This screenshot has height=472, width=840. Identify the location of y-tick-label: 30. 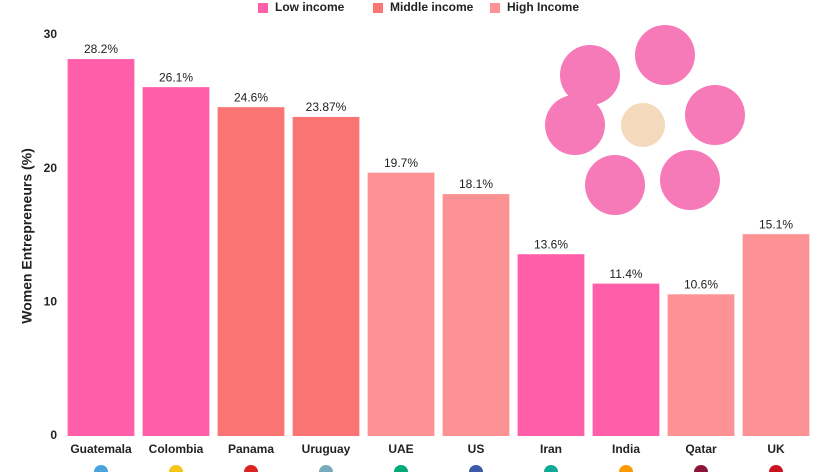
(51, 34).